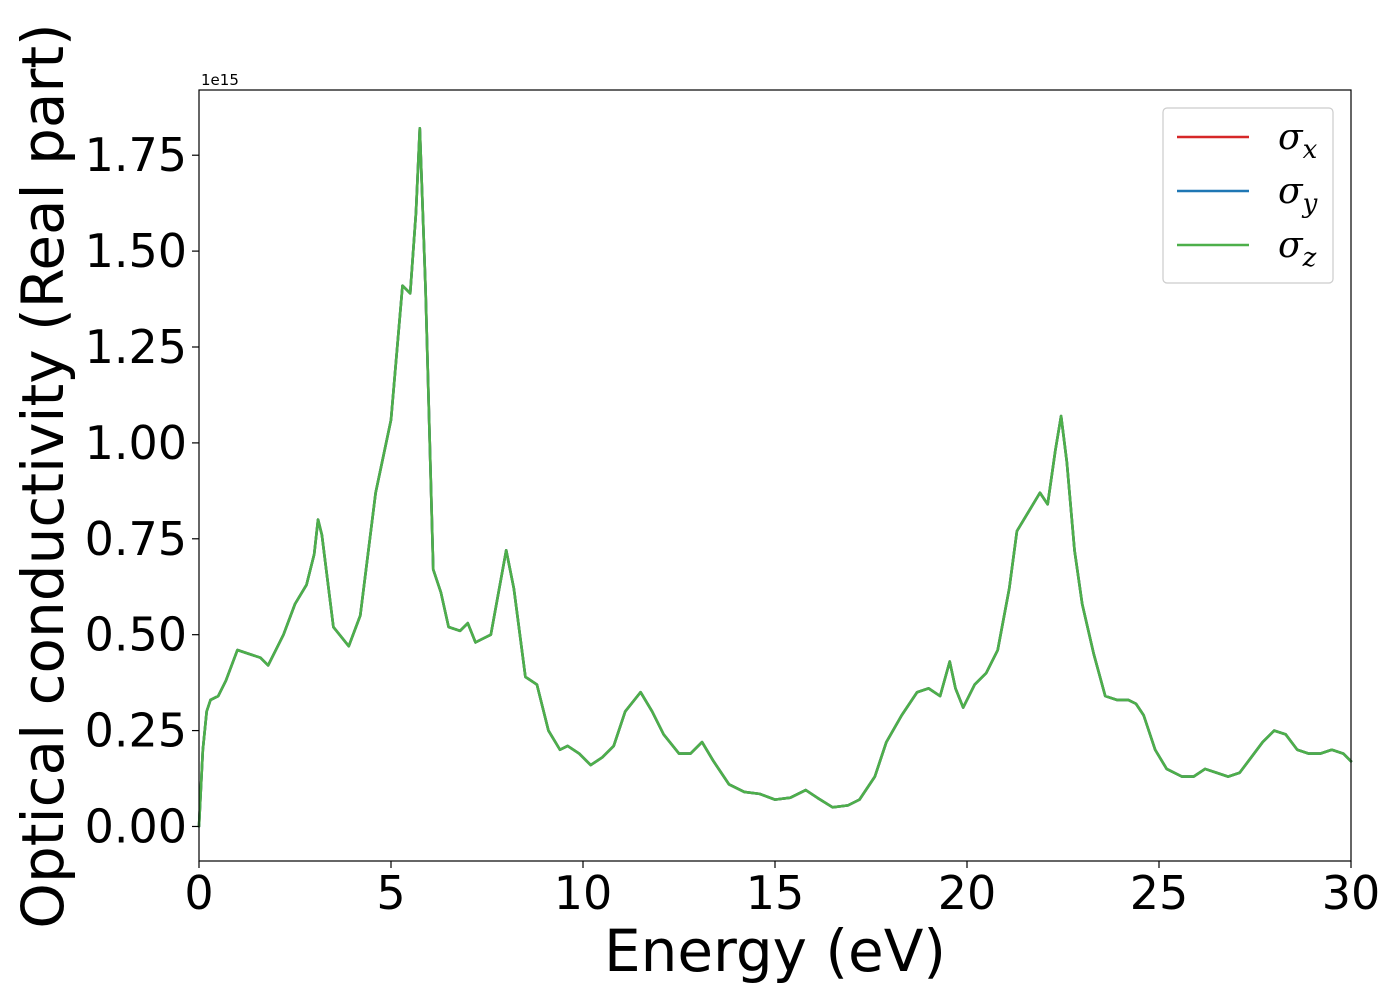 The height and width of the screenshot is (1000, 1400). What do you see at coordinates (220, 80) in the screenshot?
I see `y-axis-offset-label: 1e15` at bounding box center [220, 80].